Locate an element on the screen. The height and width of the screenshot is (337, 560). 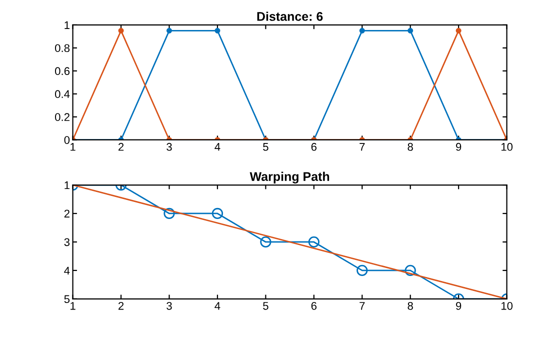
y-tick-label: 0.6 is located at coordinates (62, 71).